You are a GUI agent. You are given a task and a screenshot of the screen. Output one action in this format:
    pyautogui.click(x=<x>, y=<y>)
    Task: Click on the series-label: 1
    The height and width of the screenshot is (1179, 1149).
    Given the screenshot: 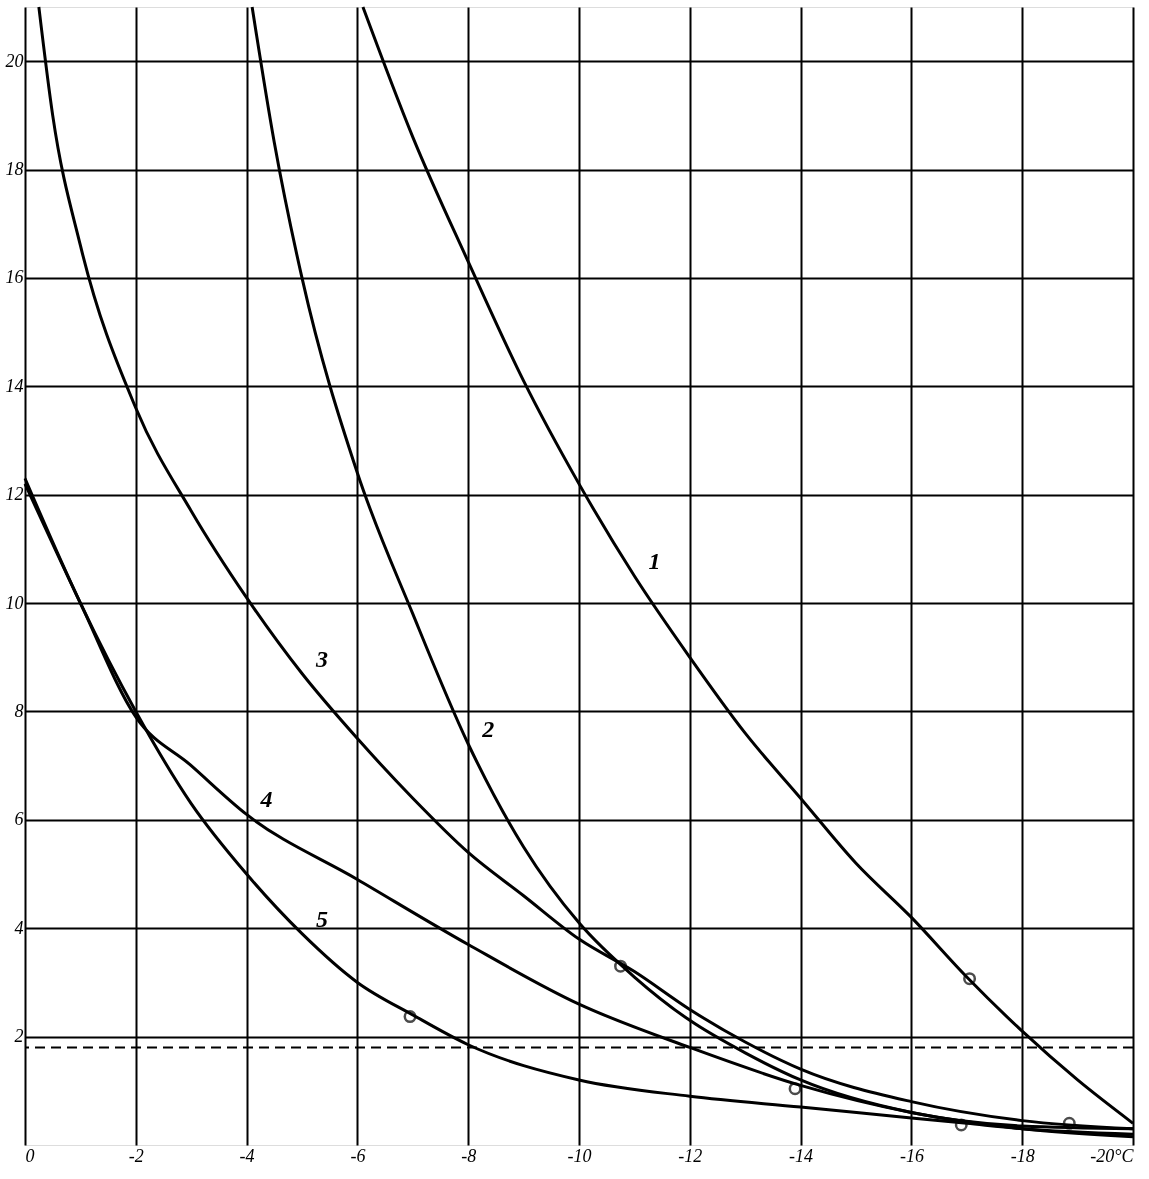 What is the action you would take?
    pyautogui.click(x=654, y=561)
    